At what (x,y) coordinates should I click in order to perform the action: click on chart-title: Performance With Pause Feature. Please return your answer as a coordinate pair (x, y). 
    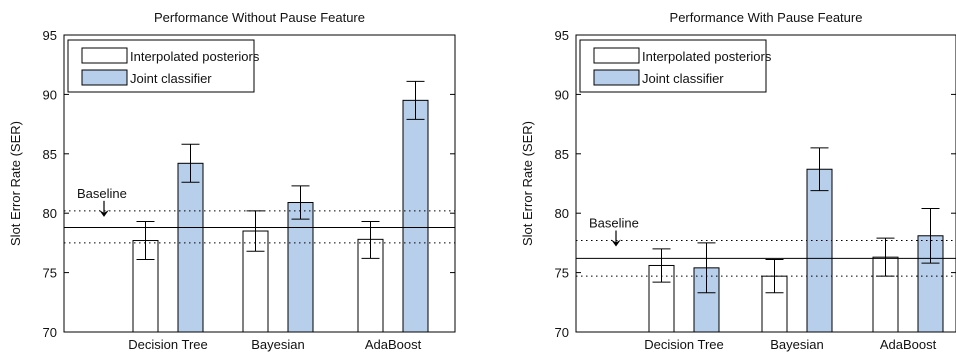
    Looking at the image, I should click on (766, 17).